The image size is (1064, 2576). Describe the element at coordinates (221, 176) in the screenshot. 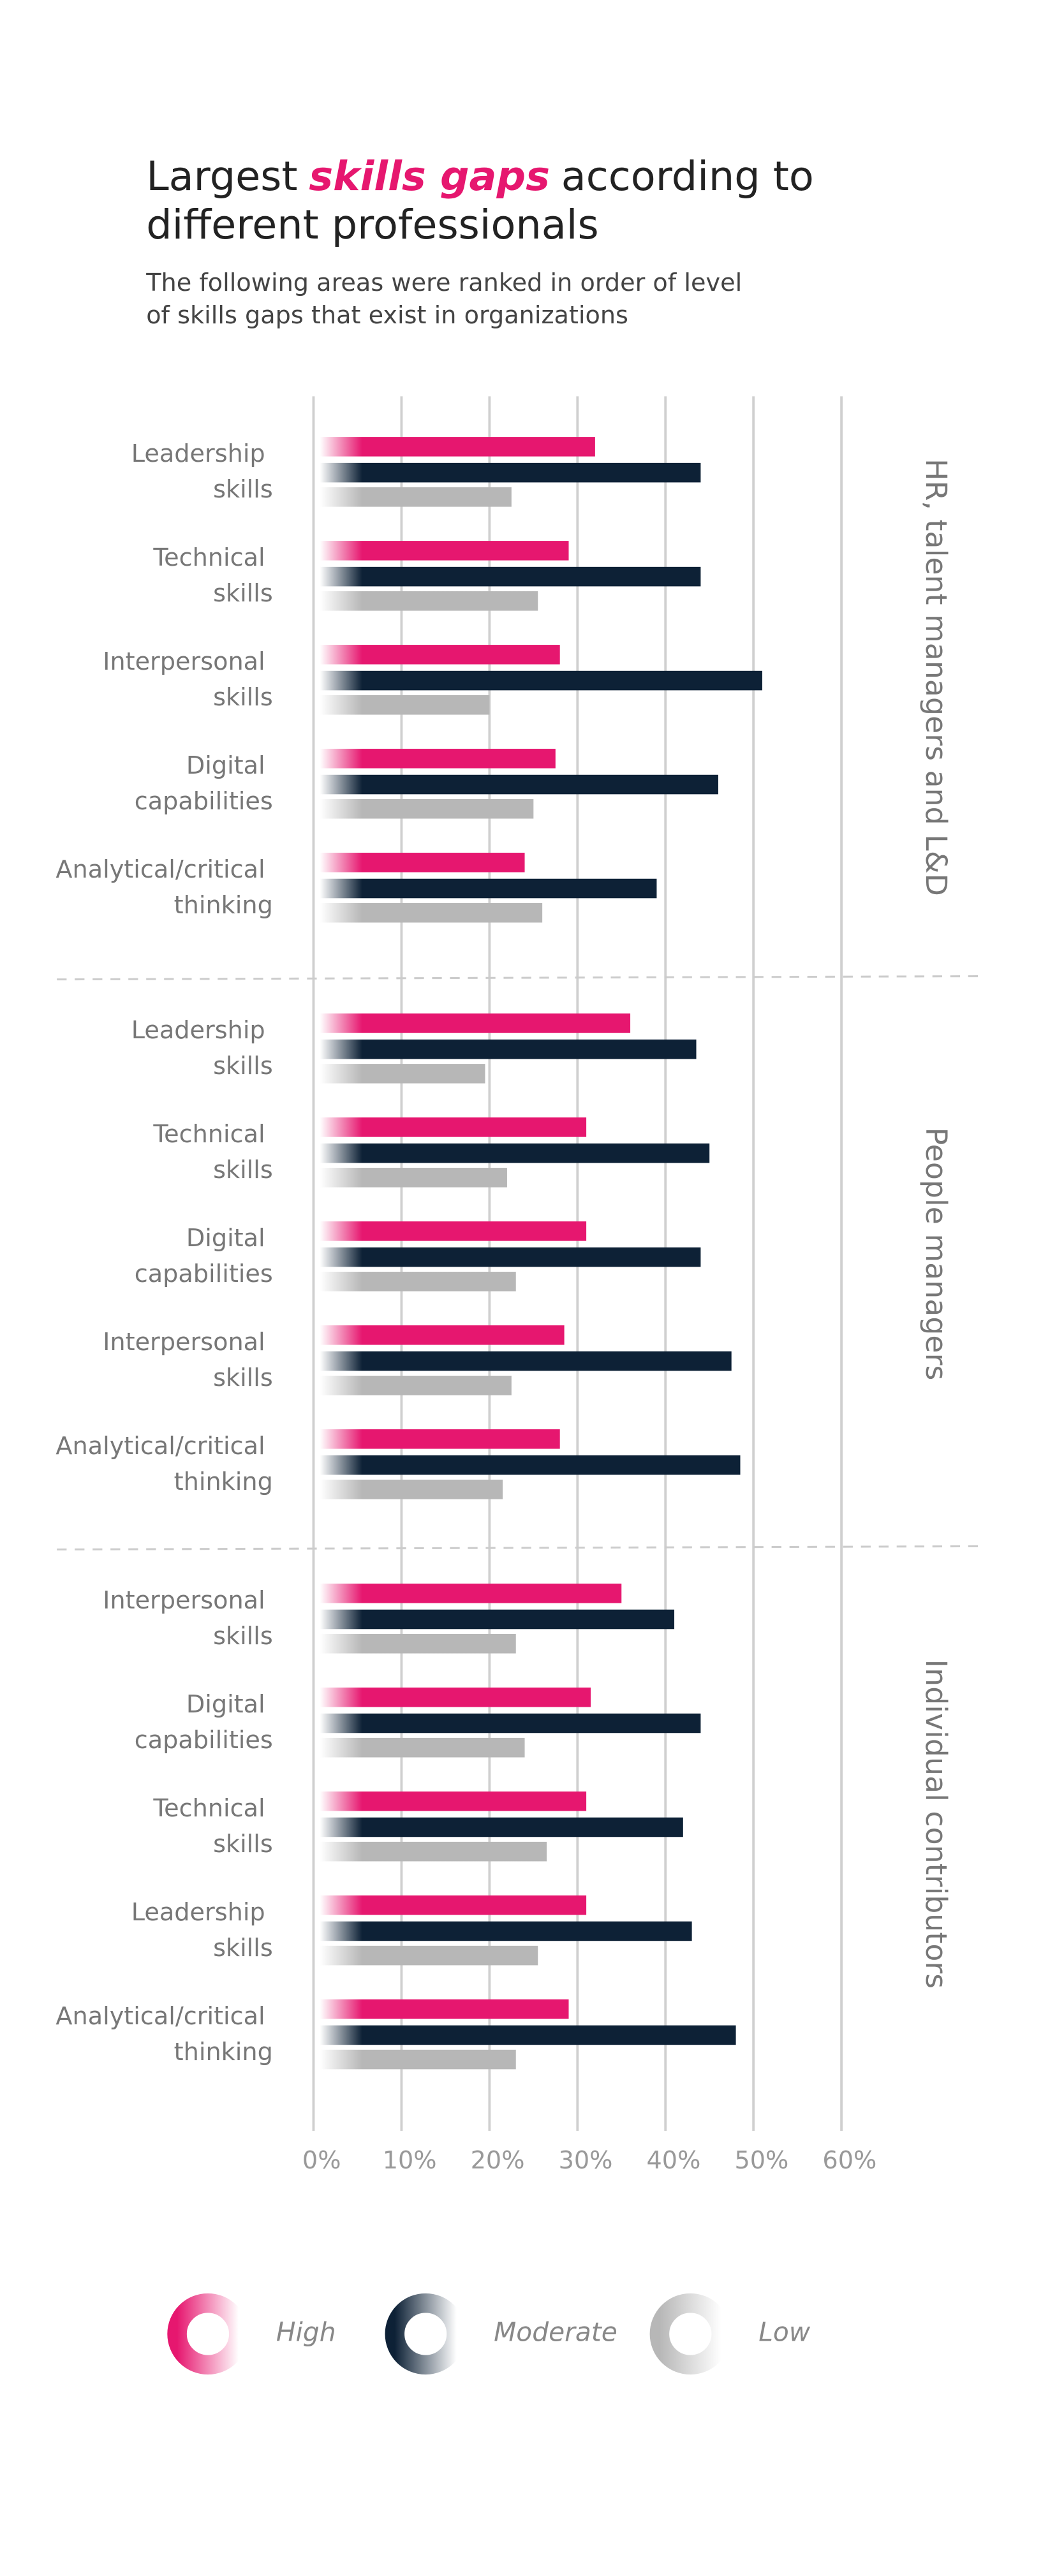

I see `title-part: Largest` at that location.